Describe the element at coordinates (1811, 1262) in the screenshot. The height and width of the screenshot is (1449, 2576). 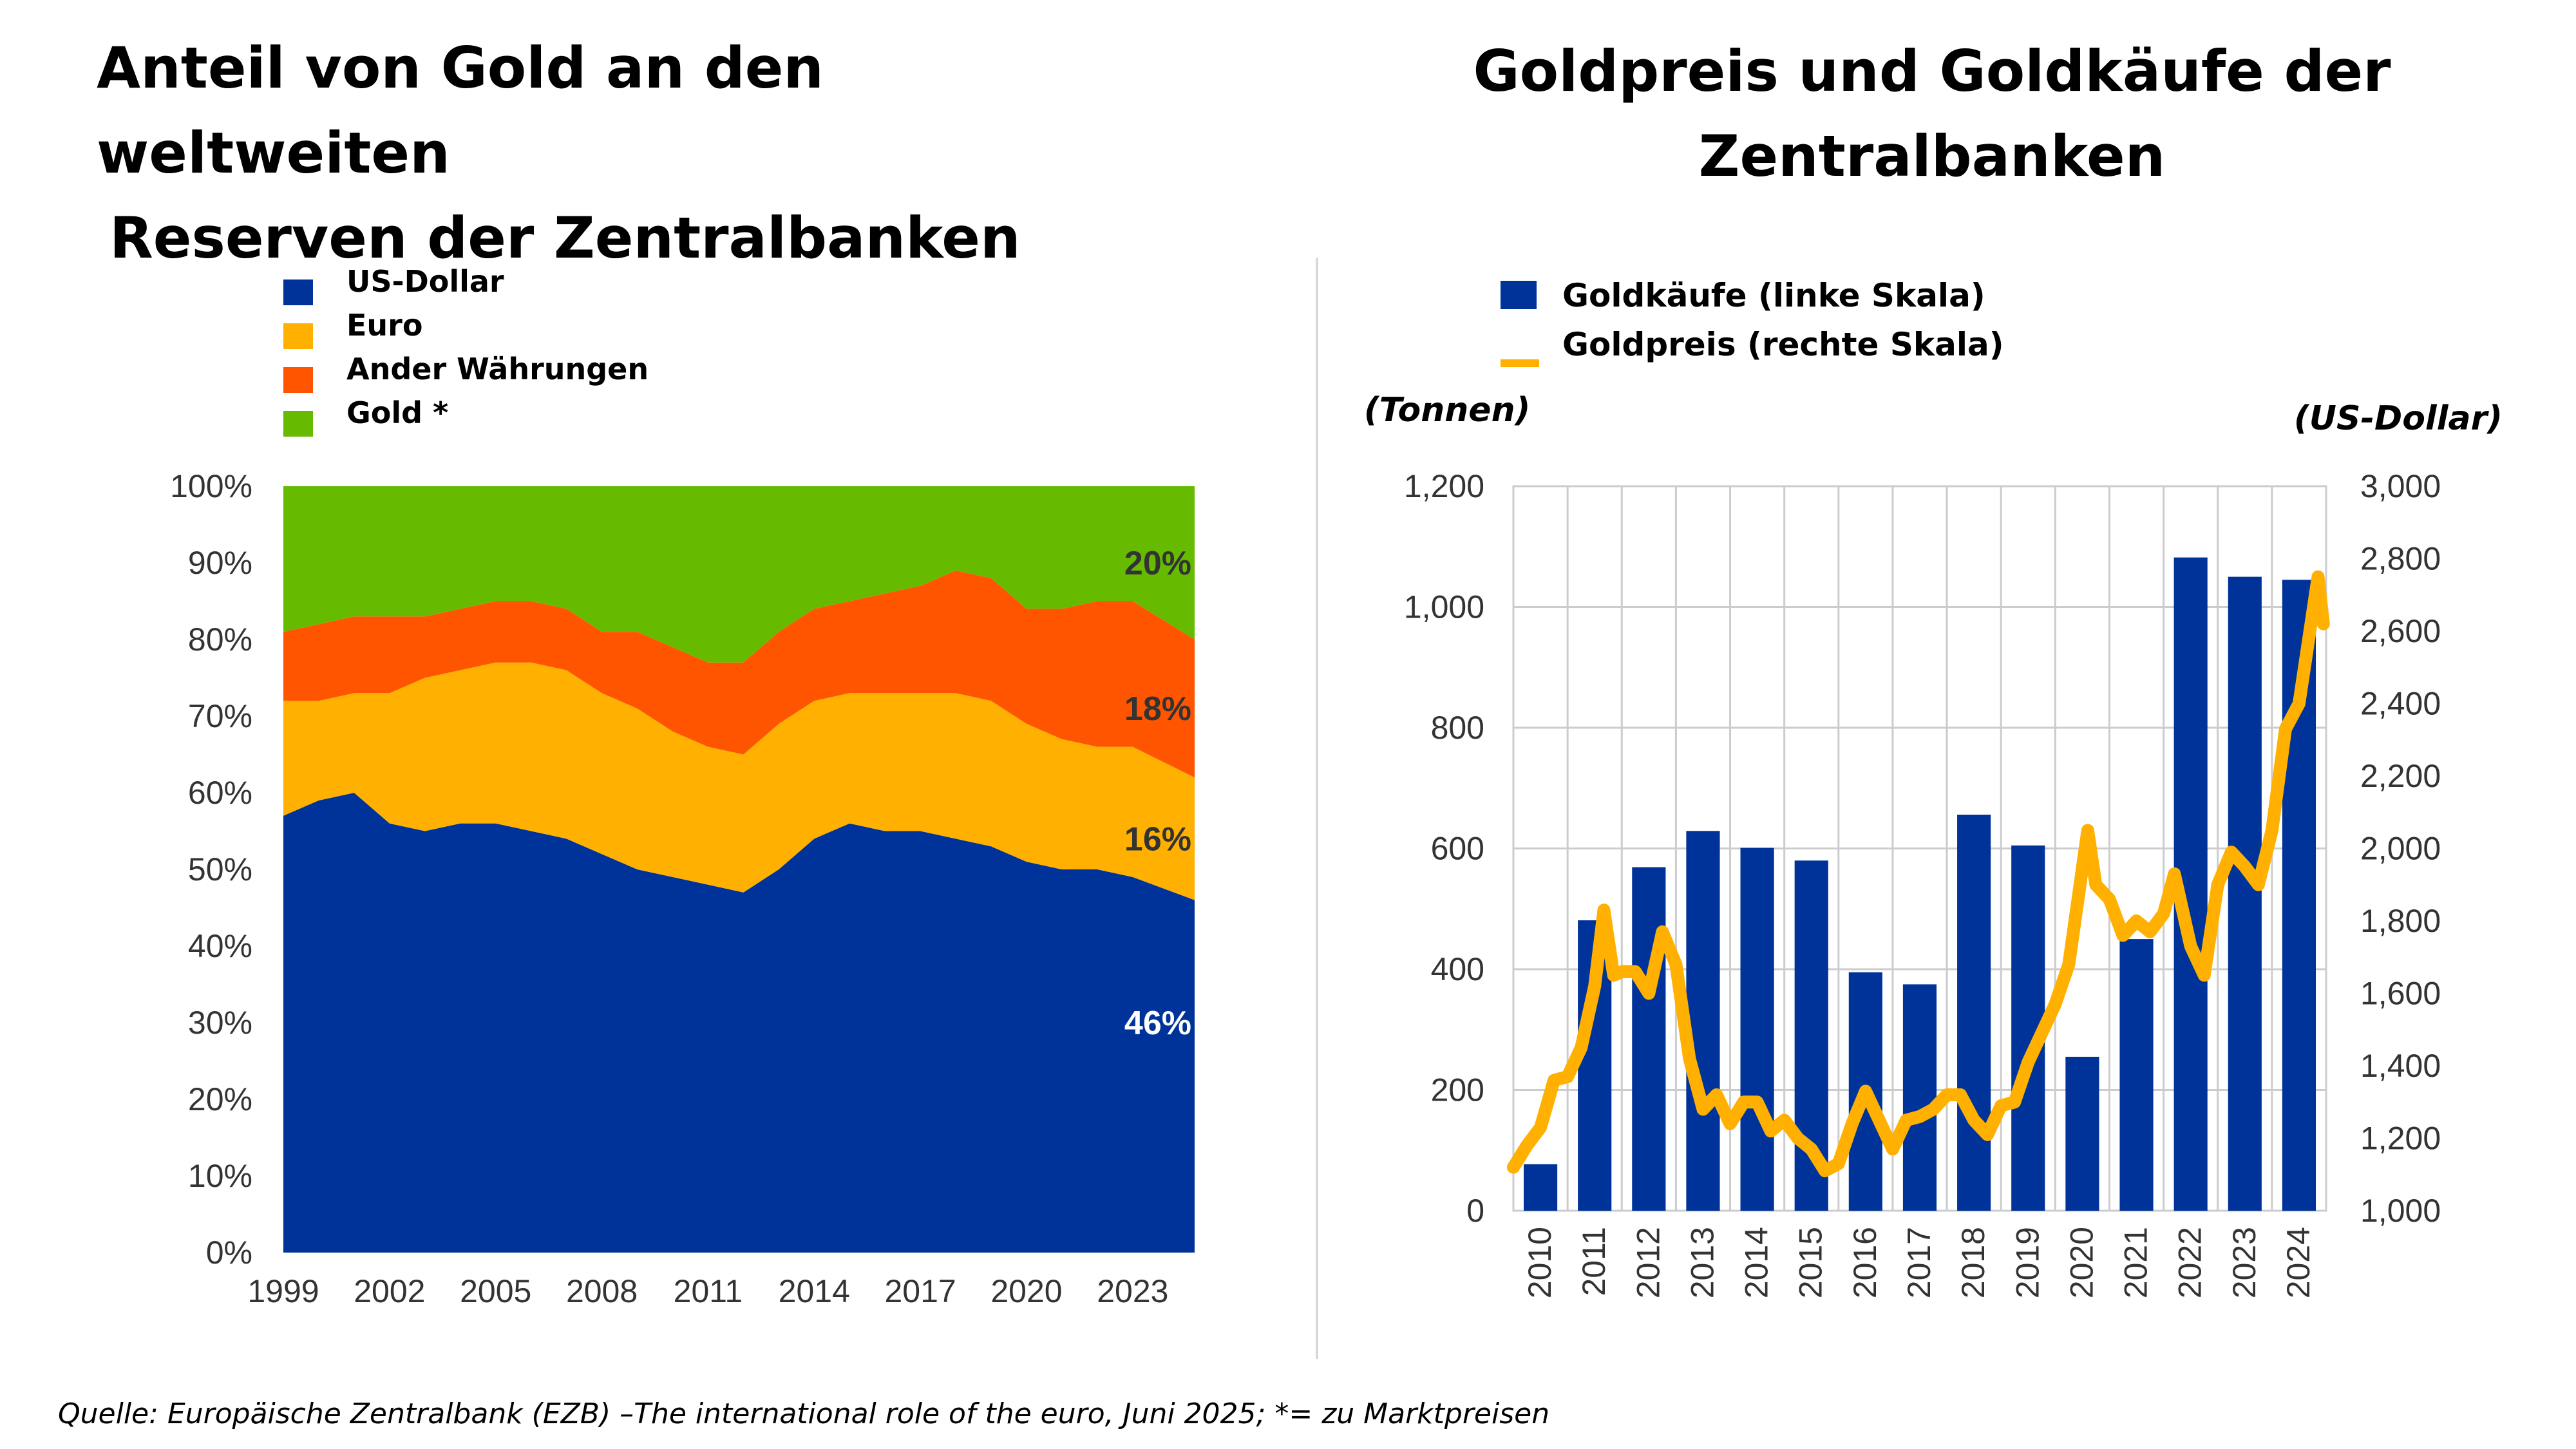
I see `right-x-tick-label: 2015` at that location.